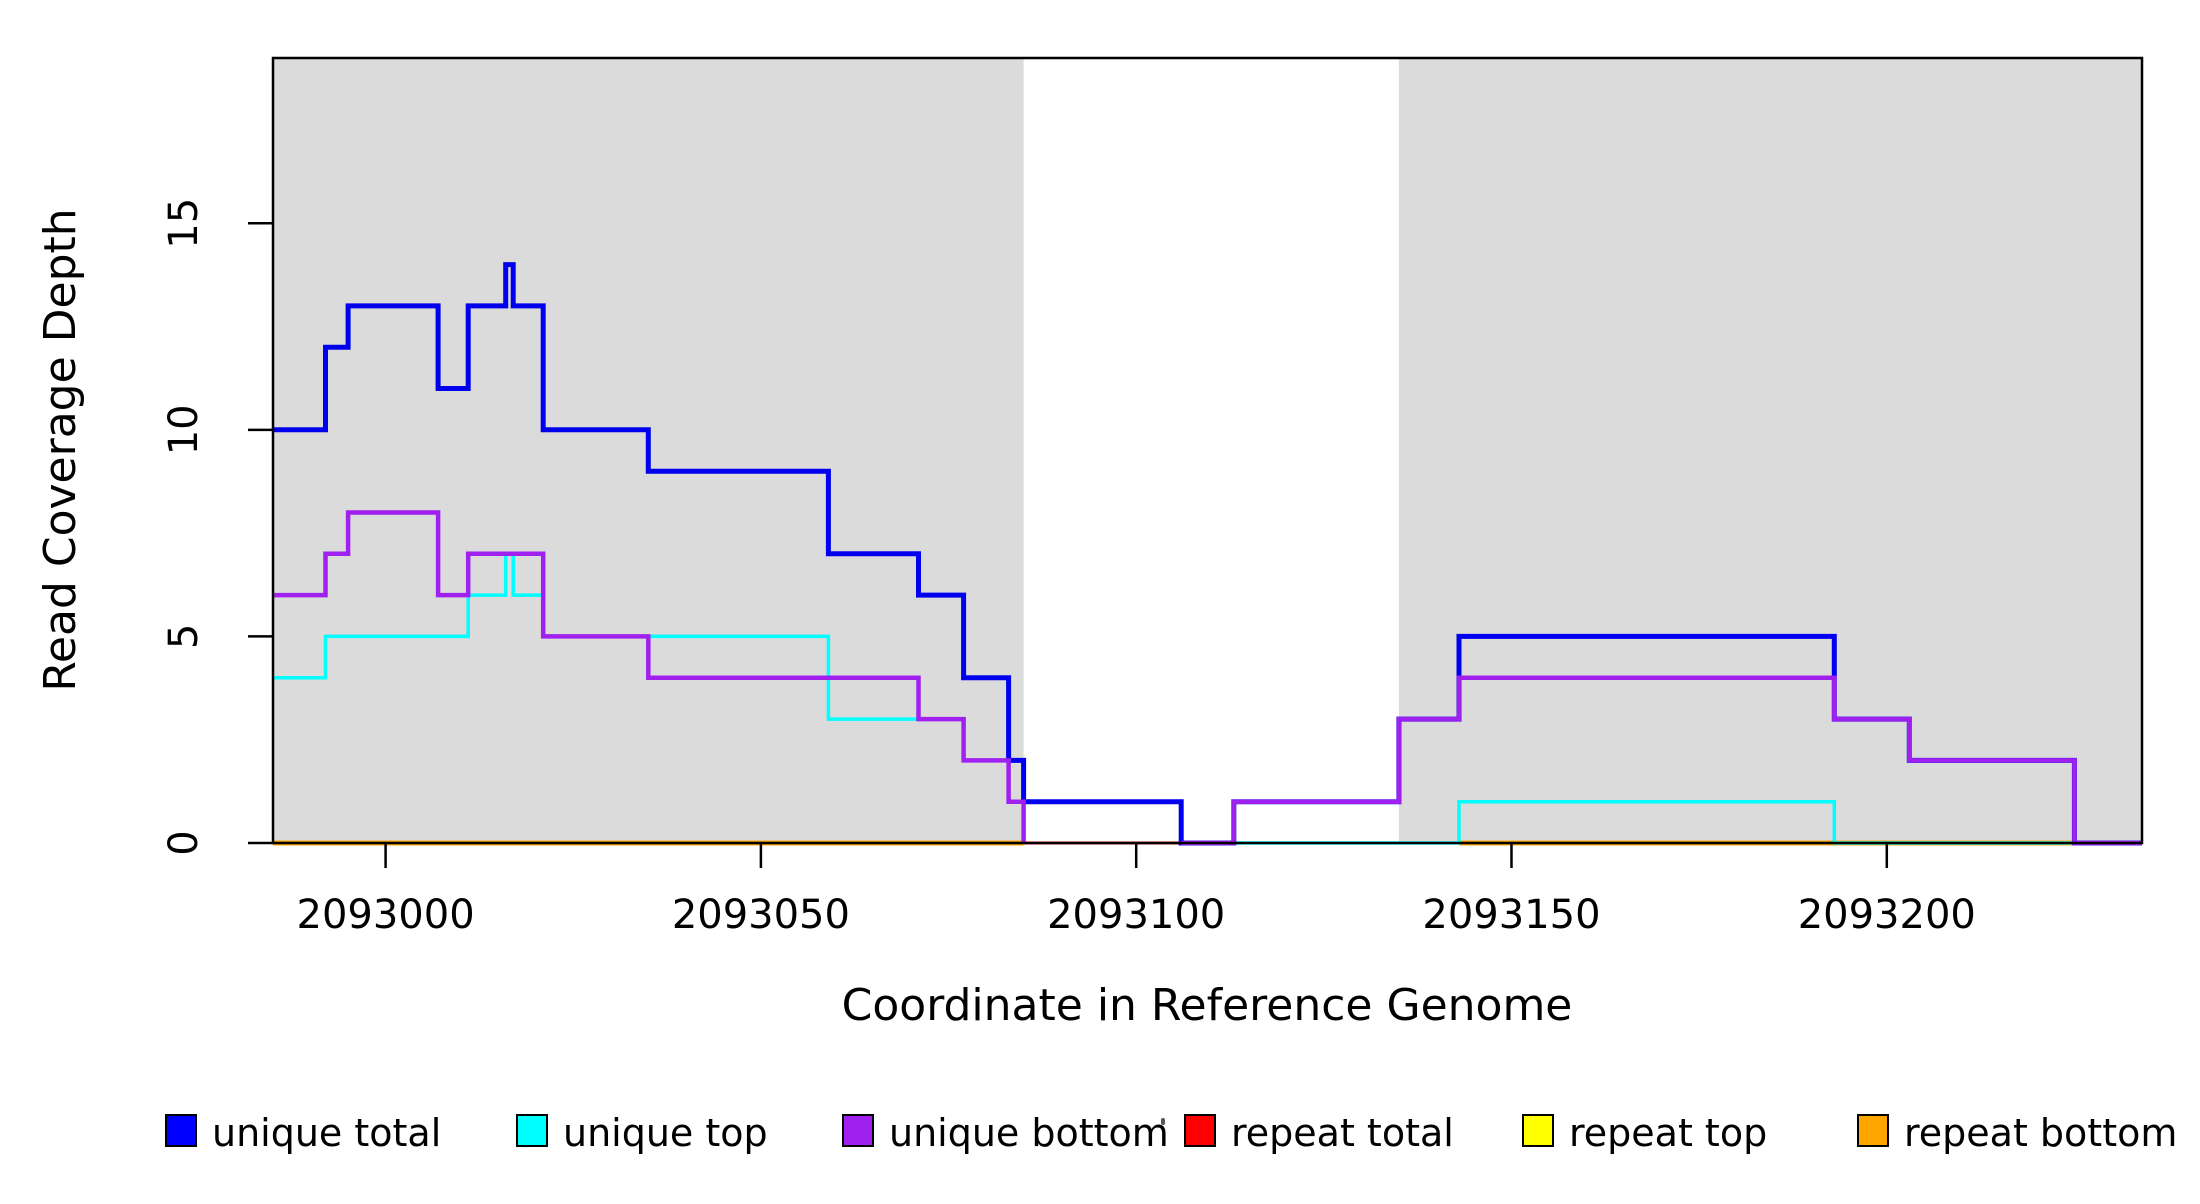  I want to click on x-tick-label: 2093150, so click(1511, 915).